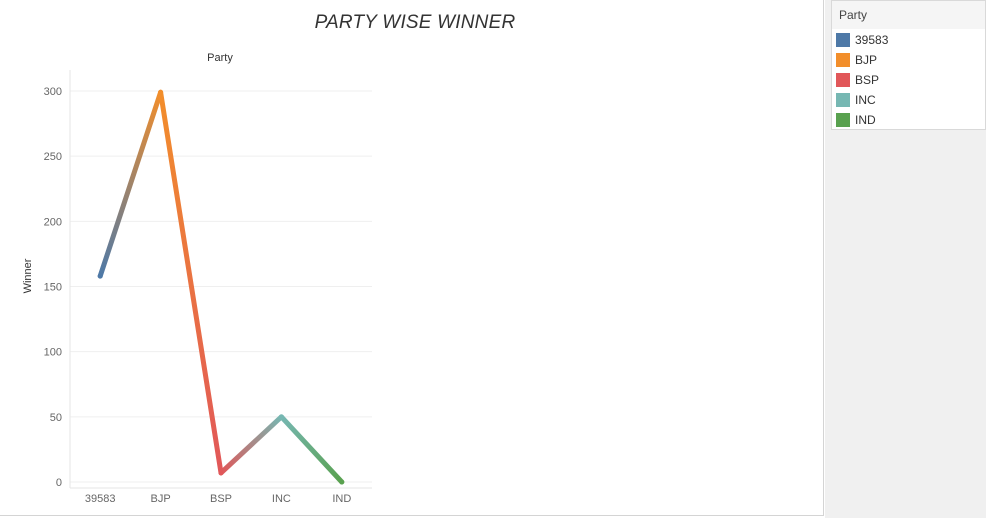  I want to click on legend-label: BJP, so click(866, 60).